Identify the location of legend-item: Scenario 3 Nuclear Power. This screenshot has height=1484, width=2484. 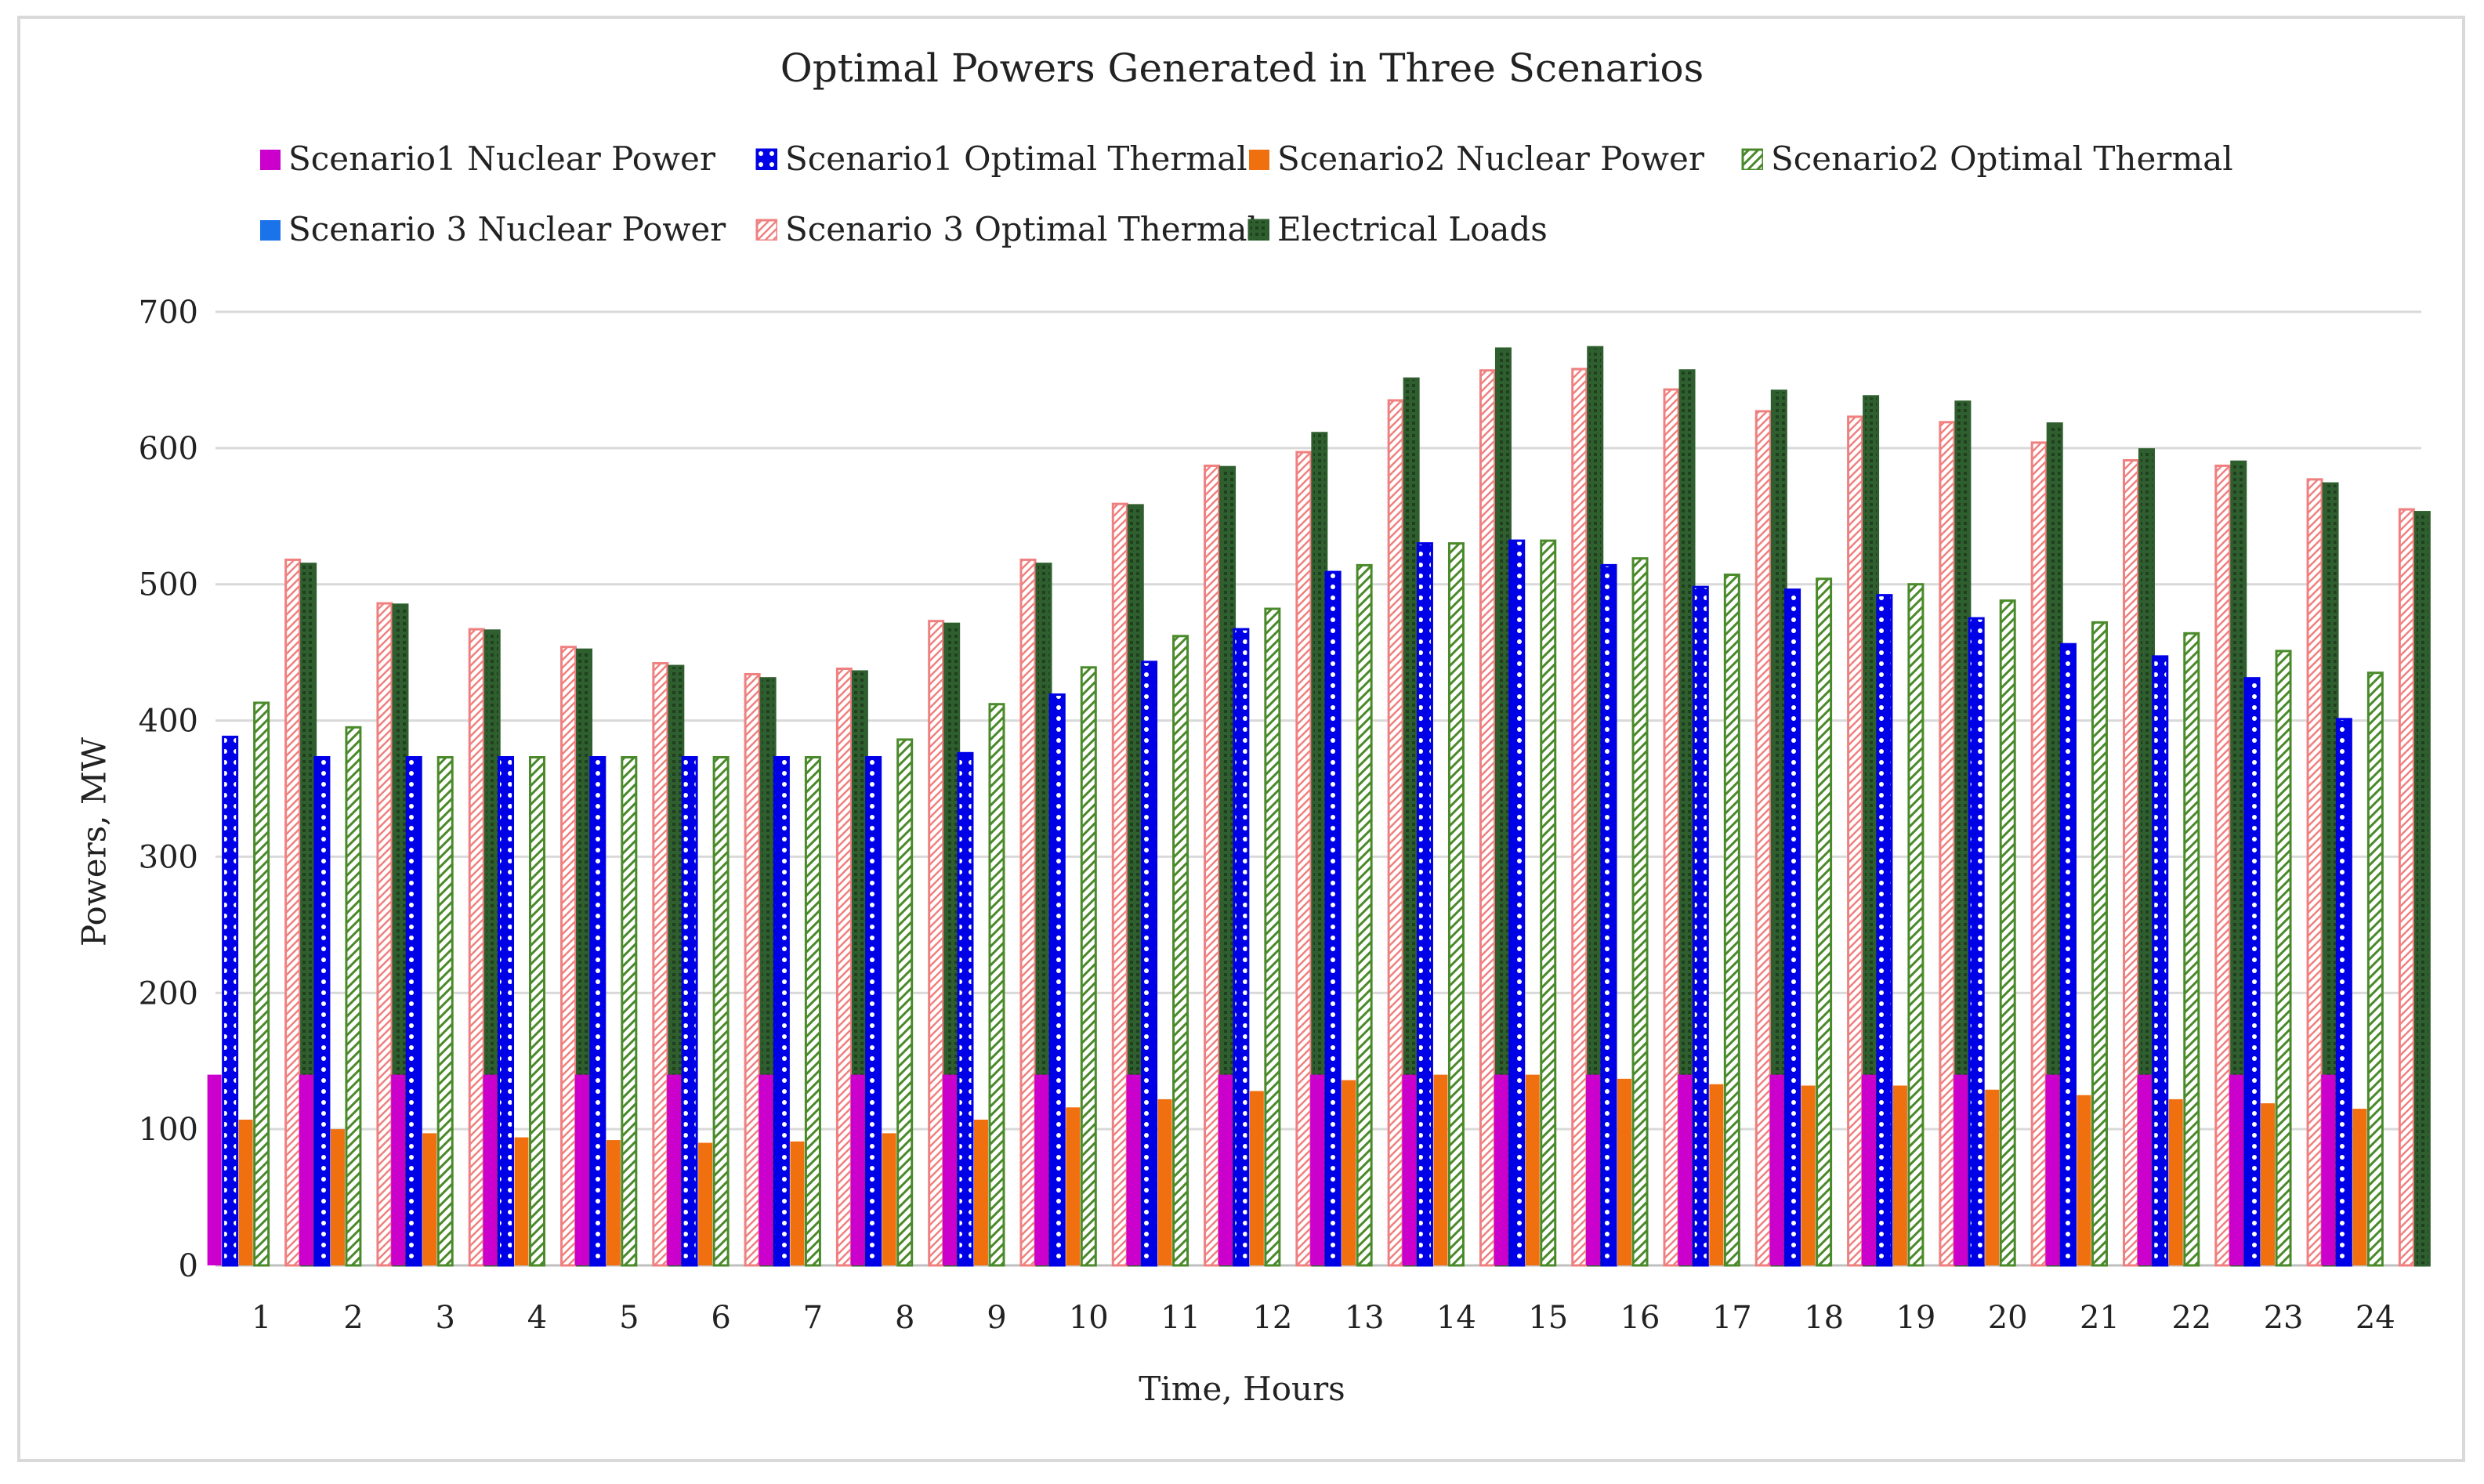
(492, 229).